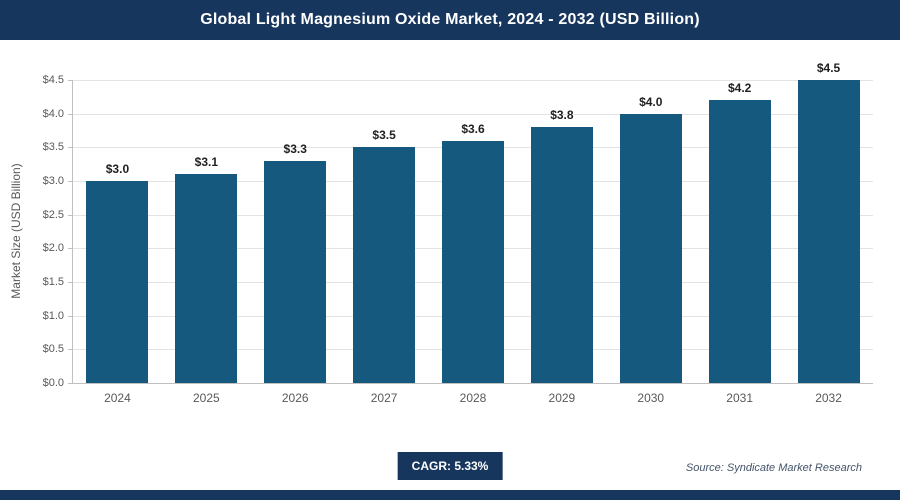 The image size is (900, 500). What do you see at coordinates (739, 88) in the screenshot?
I see `bar-value-label: $4.2` at bounding box center [739, 88].